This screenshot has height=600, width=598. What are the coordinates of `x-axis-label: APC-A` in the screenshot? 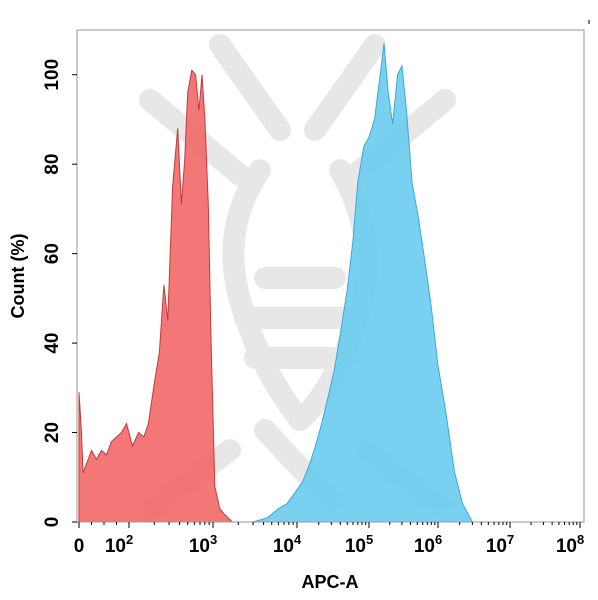 It's located at (330, 582).